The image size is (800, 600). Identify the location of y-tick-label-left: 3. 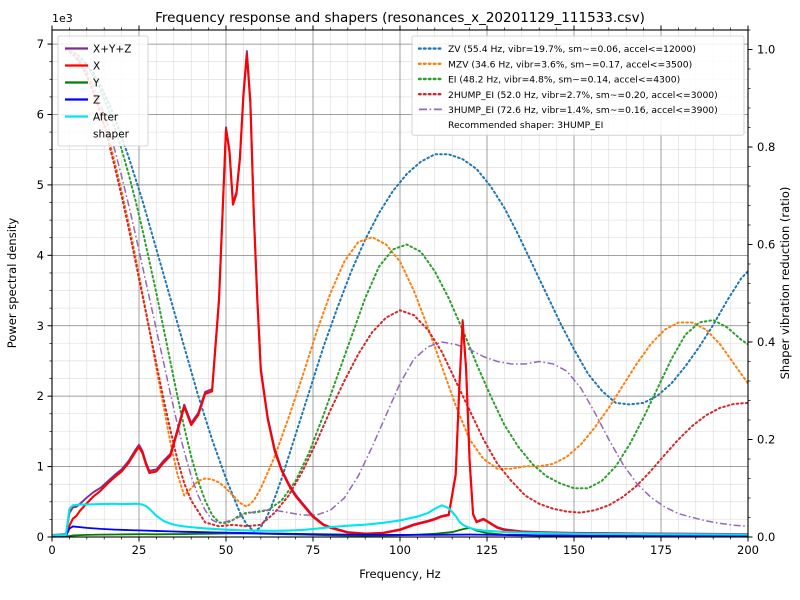
(40, 326).